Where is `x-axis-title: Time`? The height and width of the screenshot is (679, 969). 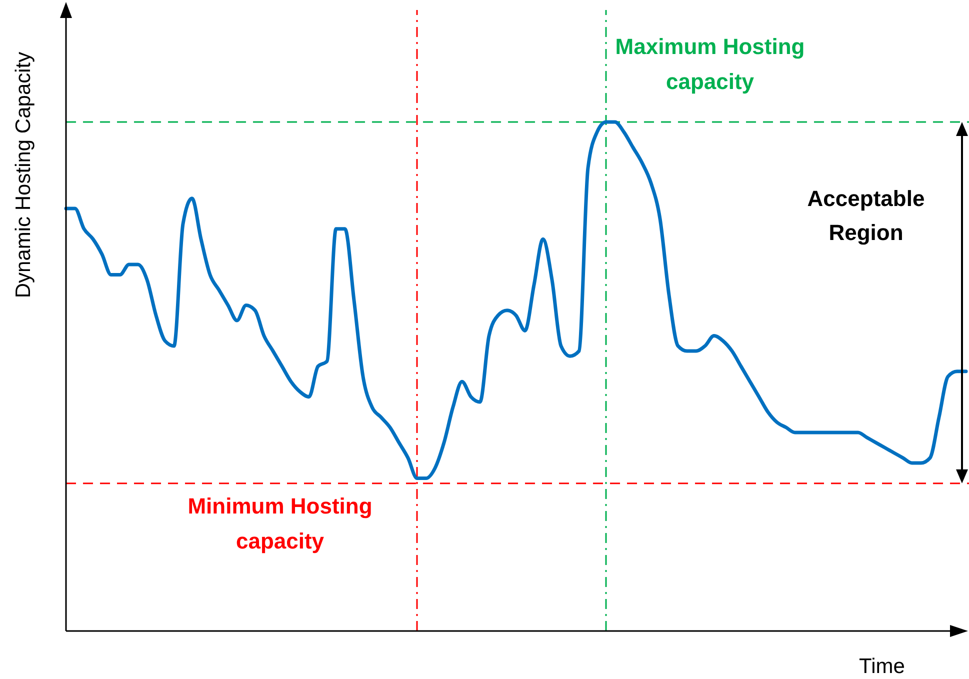
x-axis-title: Time is located at coordinates (882, 666).